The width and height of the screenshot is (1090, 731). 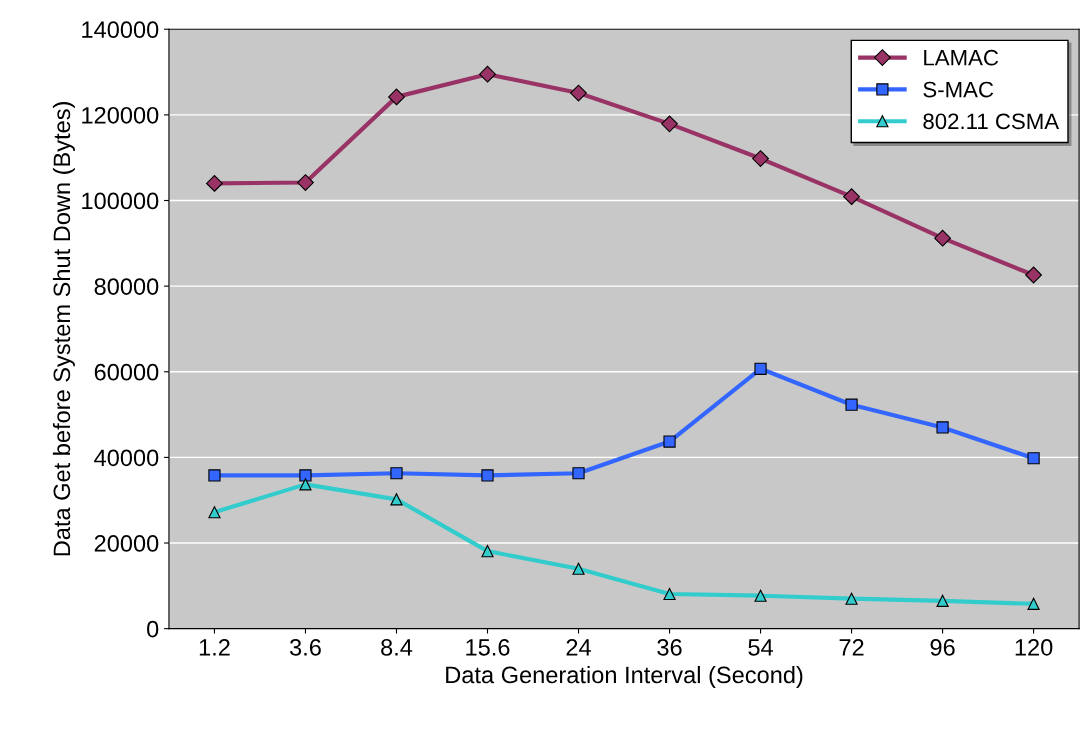 I want to click on y-tick-label: 100000, so click(x=120, y=201).